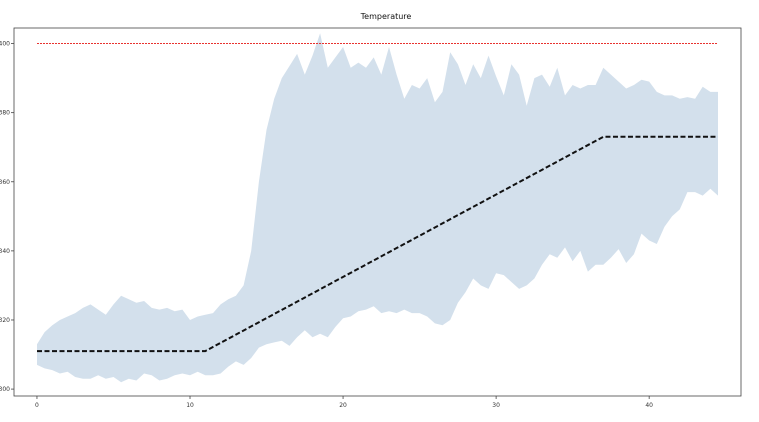 This screenshot has width=759, height=422. What do you see at coordinates (649, 405) in the screenshot?
I see `x-tick-label: 40` at bounding box center [649, 405].